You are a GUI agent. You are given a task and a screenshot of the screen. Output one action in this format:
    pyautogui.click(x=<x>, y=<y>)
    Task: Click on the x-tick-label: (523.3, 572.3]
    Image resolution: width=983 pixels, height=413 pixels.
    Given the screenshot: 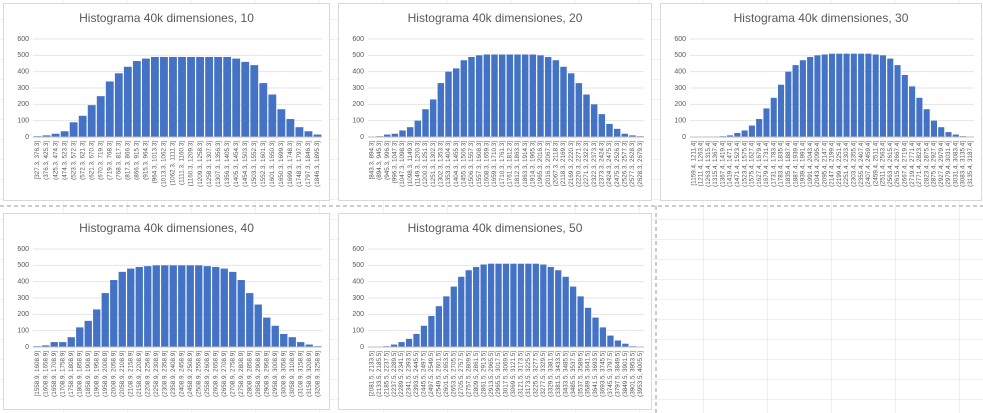 What is the action you would take?
    pyautogui.click(x=73, y=160)
    